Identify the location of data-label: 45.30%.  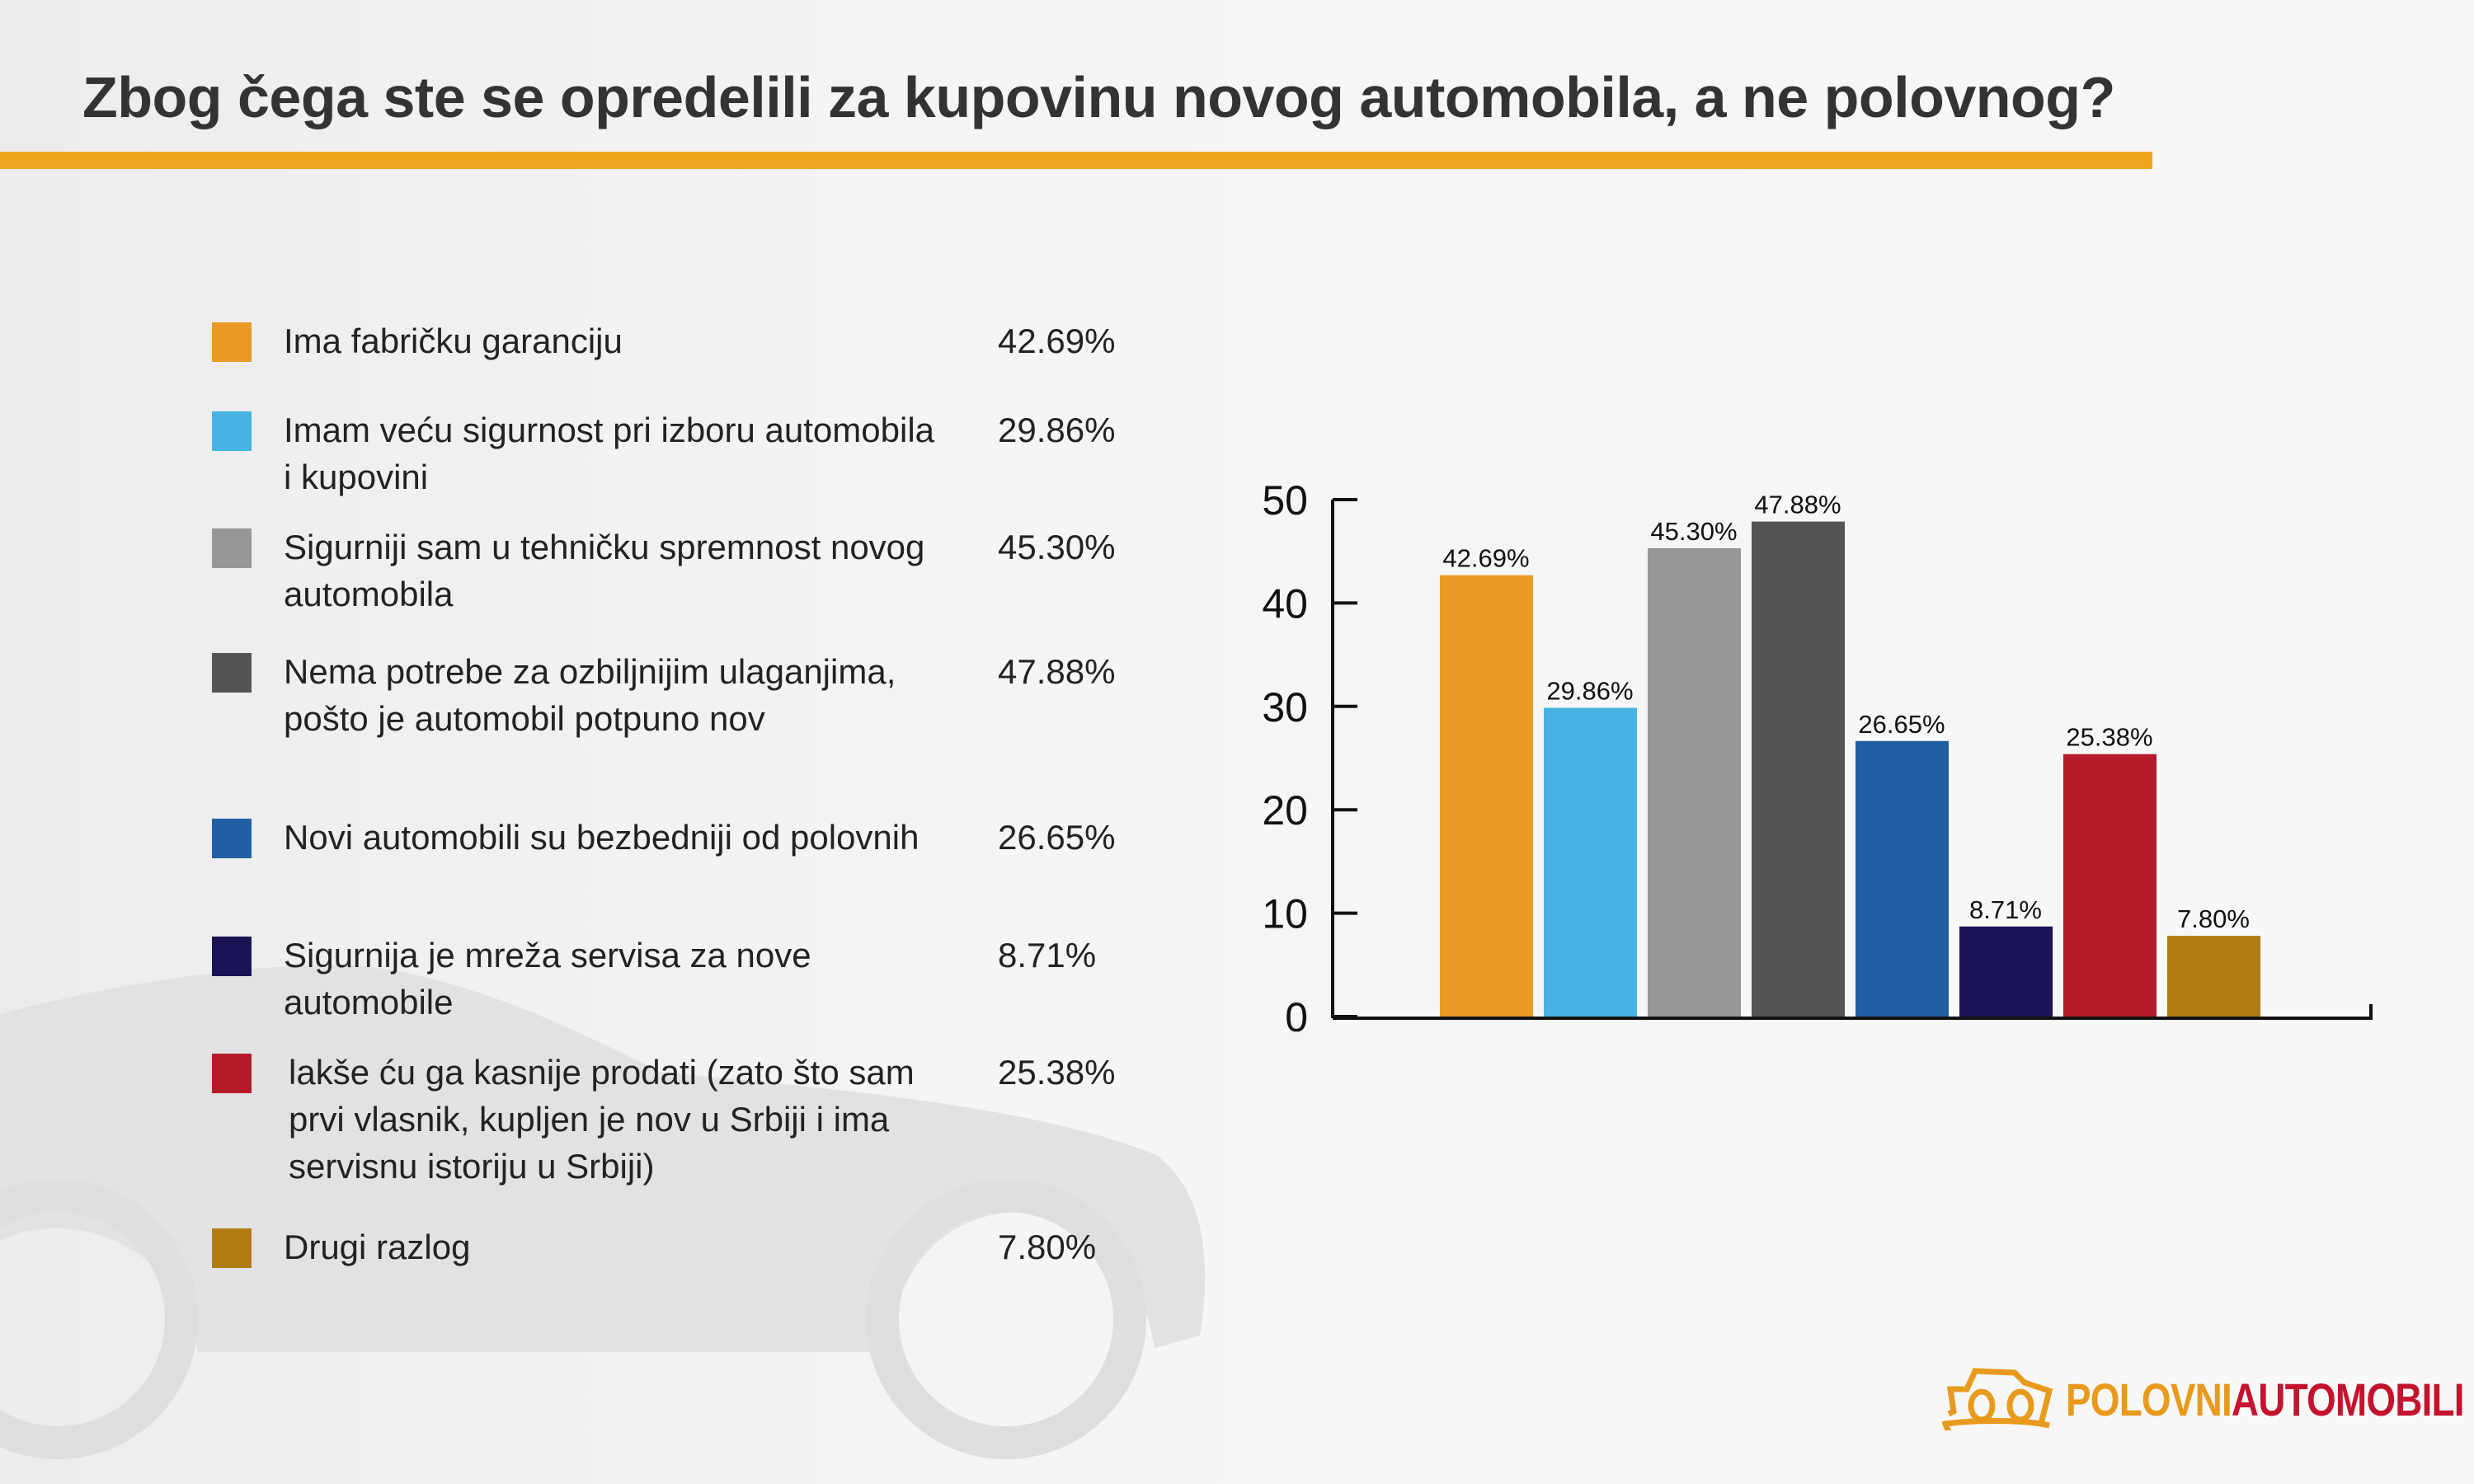
(1693, 531).